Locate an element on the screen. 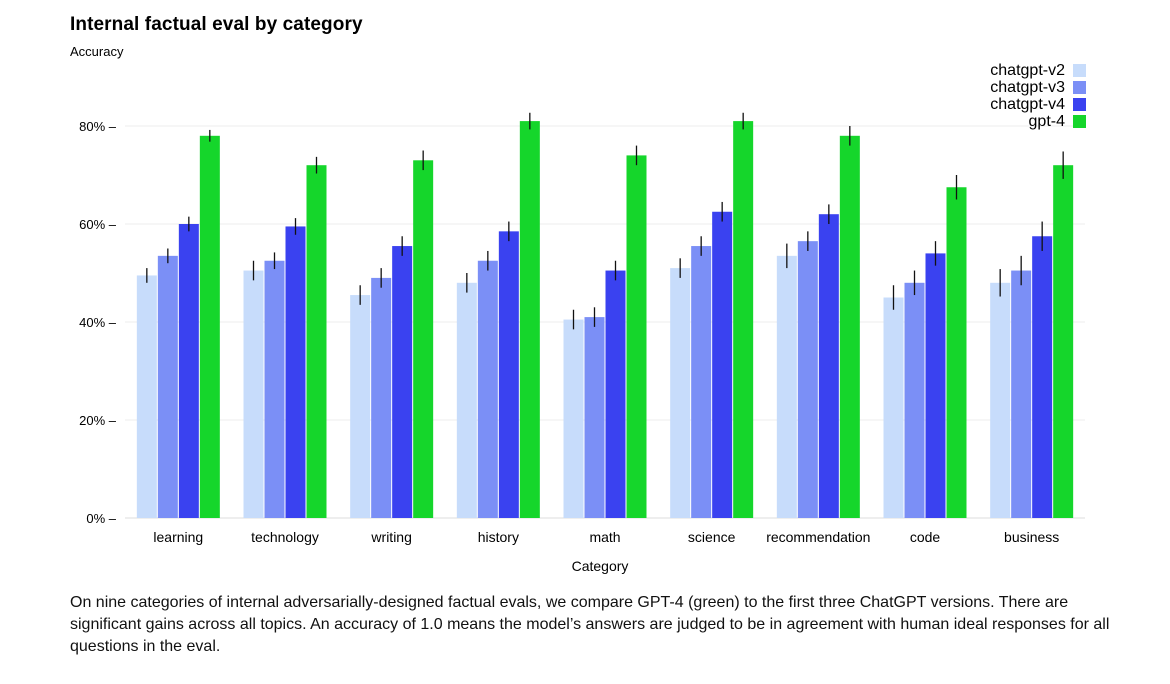 This screenshot has width=1170, height=684. y-tick-label: 80% – is located at coordinates (98, 126).